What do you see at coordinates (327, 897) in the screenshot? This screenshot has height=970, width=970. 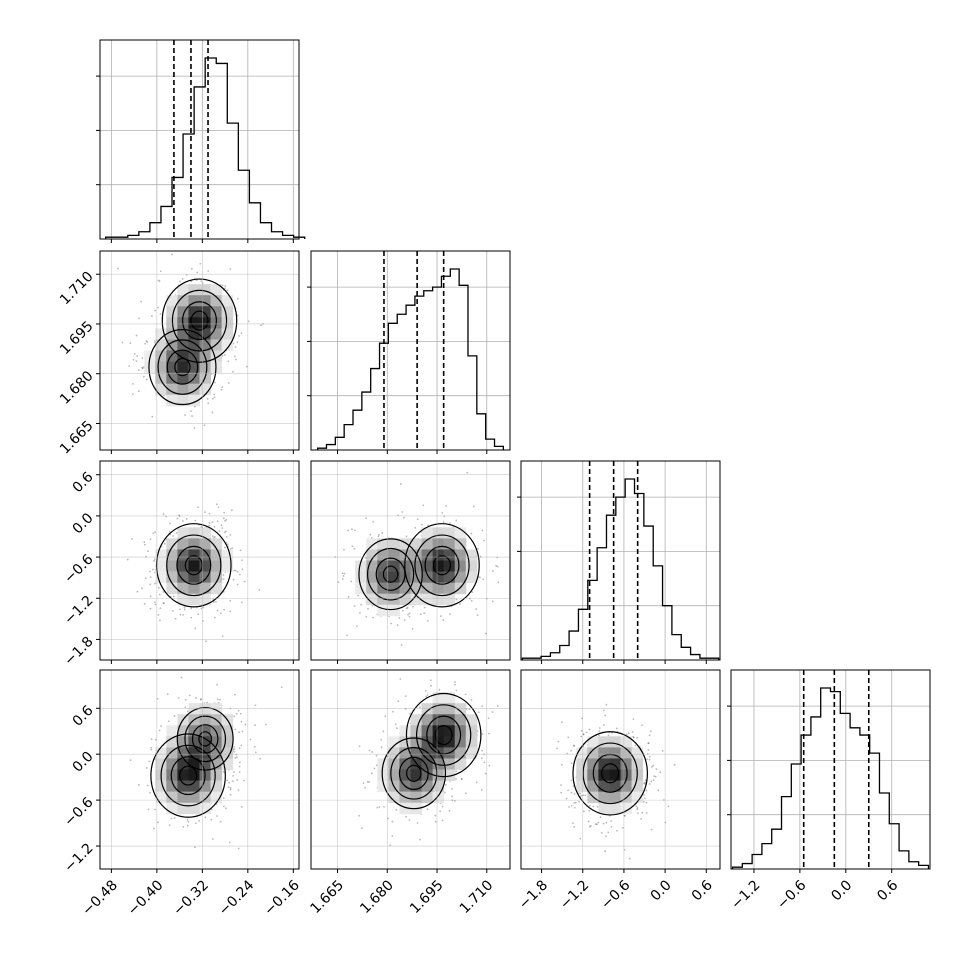 I see `x-tick-label: 1.665` at bounding box center [327, 897].